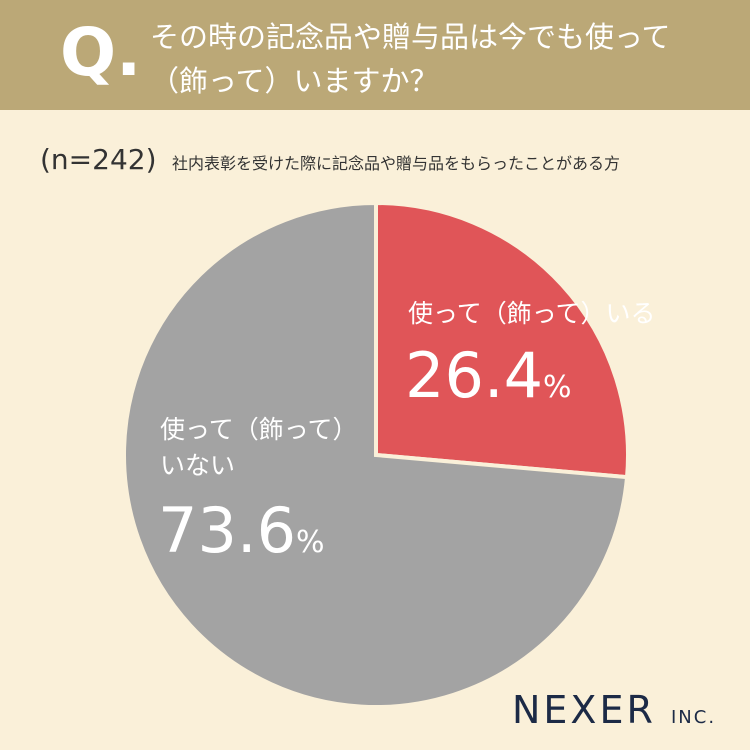 Image resolution: width=750 pixels, height=750 pixels. What do you see at coordinates (584, 710) in the screenshot?
I see `brand-name: NEXER` at bounding box center [584, 710].